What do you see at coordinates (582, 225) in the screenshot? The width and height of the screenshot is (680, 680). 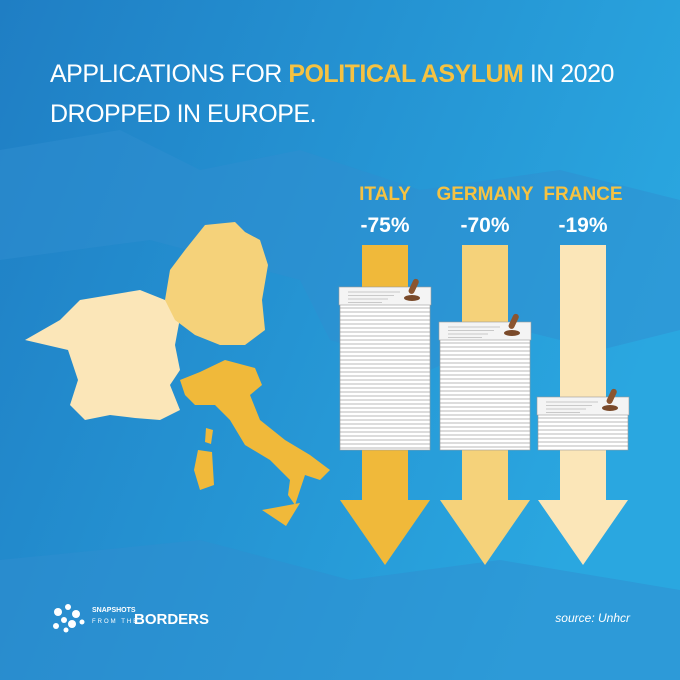 I see `change-label: -19%` at bounding box center [582, 225].